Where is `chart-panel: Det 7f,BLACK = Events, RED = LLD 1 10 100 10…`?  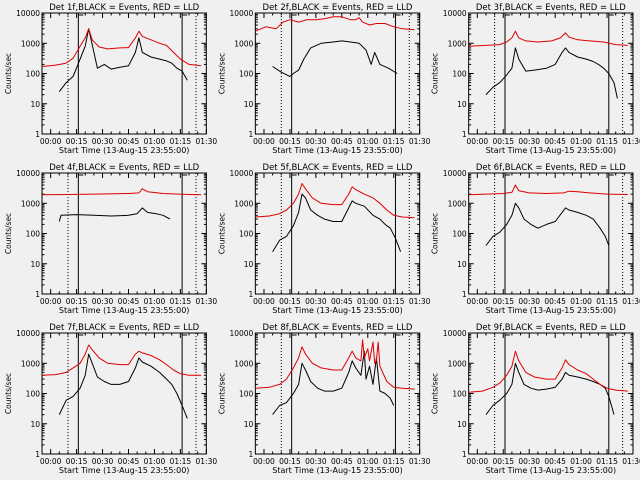
chart-panel: Det 7f,BLACK = Events, RED = LLD 1 10 100 10… is located at coordinates (110, 399).